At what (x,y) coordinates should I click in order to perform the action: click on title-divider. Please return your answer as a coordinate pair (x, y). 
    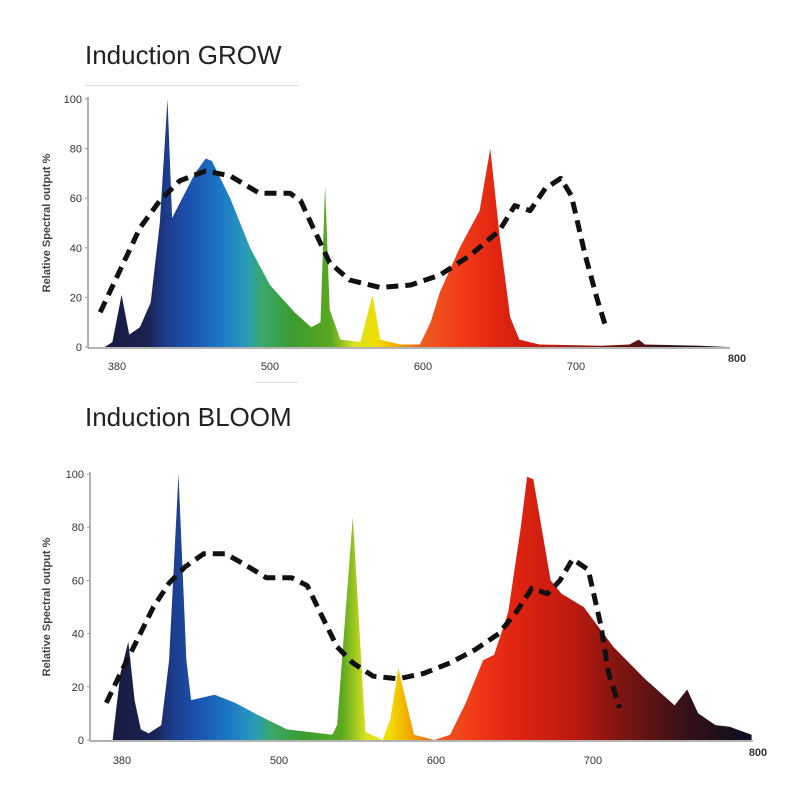
    Looking at the image, I should click on (191, 85).